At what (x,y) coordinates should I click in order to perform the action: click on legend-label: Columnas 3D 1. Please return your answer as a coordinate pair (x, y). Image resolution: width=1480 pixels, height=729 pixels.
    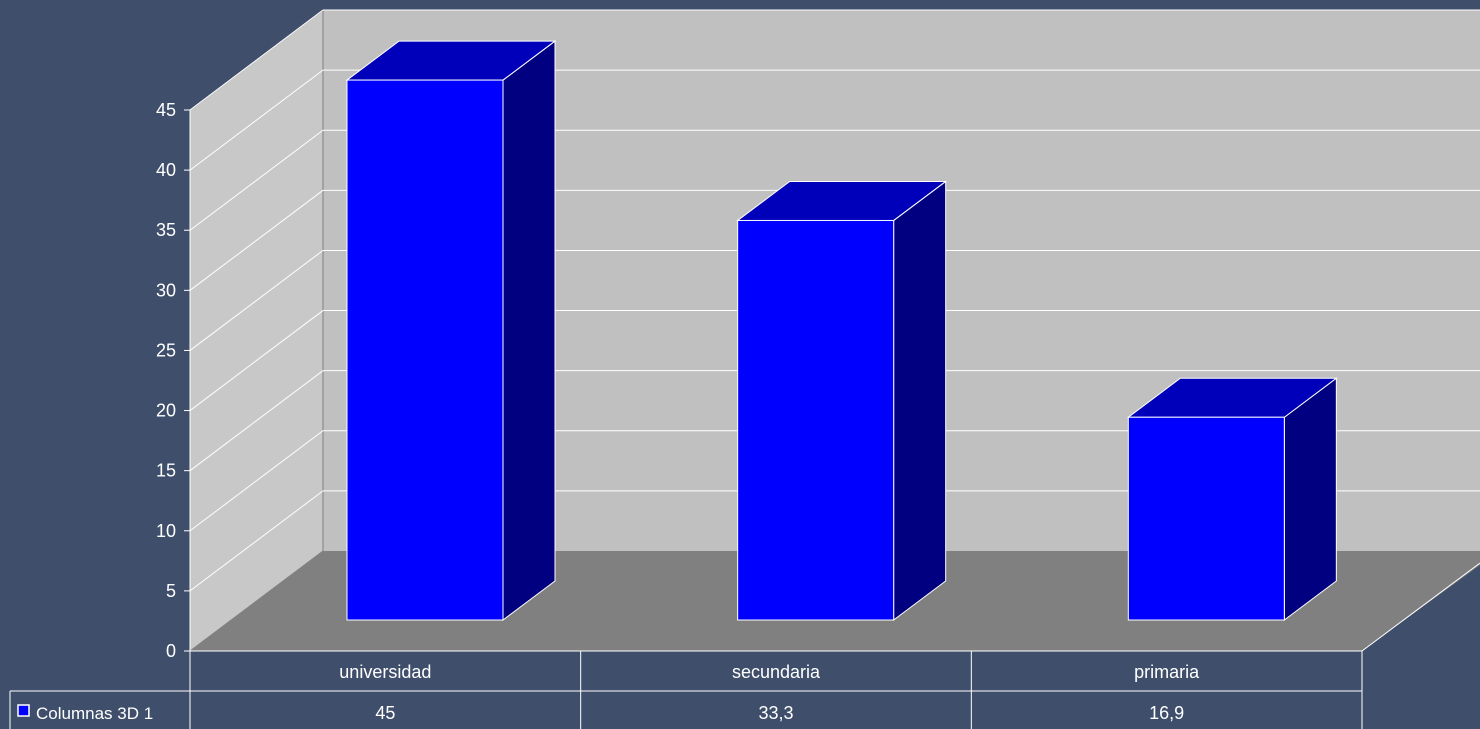
    Looking at the image, I should click on (94, 713).